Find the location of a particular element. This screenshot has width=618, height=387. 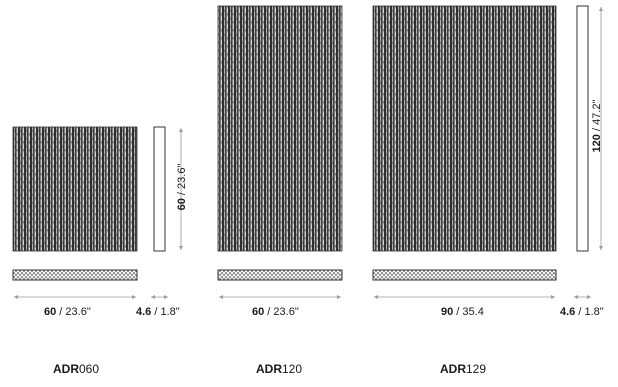

adr120-panel is located at coordinates (280, 128).